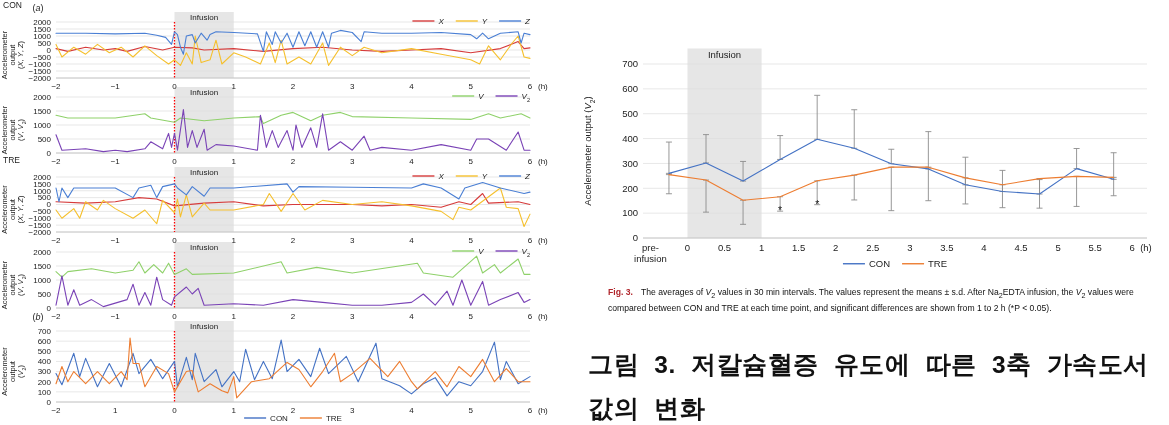  I want to click on x-tick-label: 0.5, so click(724, 247).